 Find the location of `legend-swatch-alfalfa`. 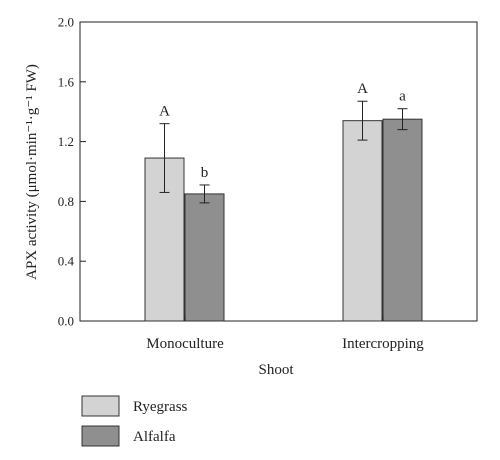

legend-swatch-alfalfa is located at coordinates (100, 436).